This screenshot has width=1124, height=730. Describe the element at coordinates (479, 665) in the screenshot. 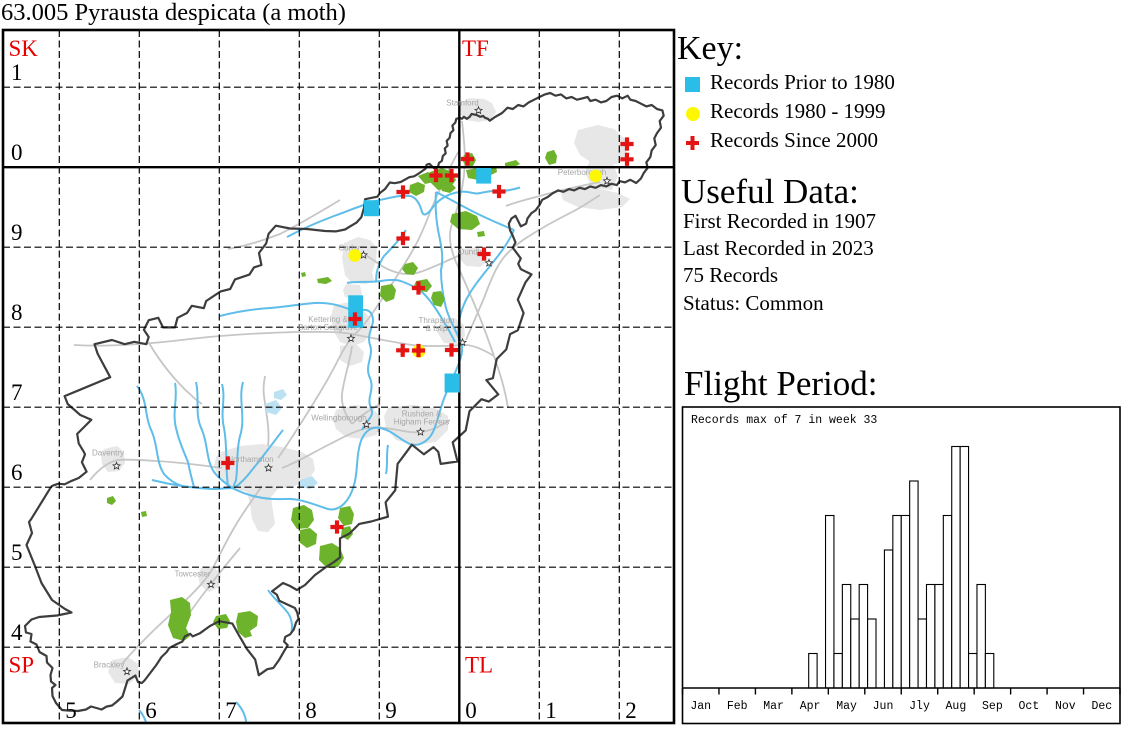

I see `svg-text: TL` at that location.